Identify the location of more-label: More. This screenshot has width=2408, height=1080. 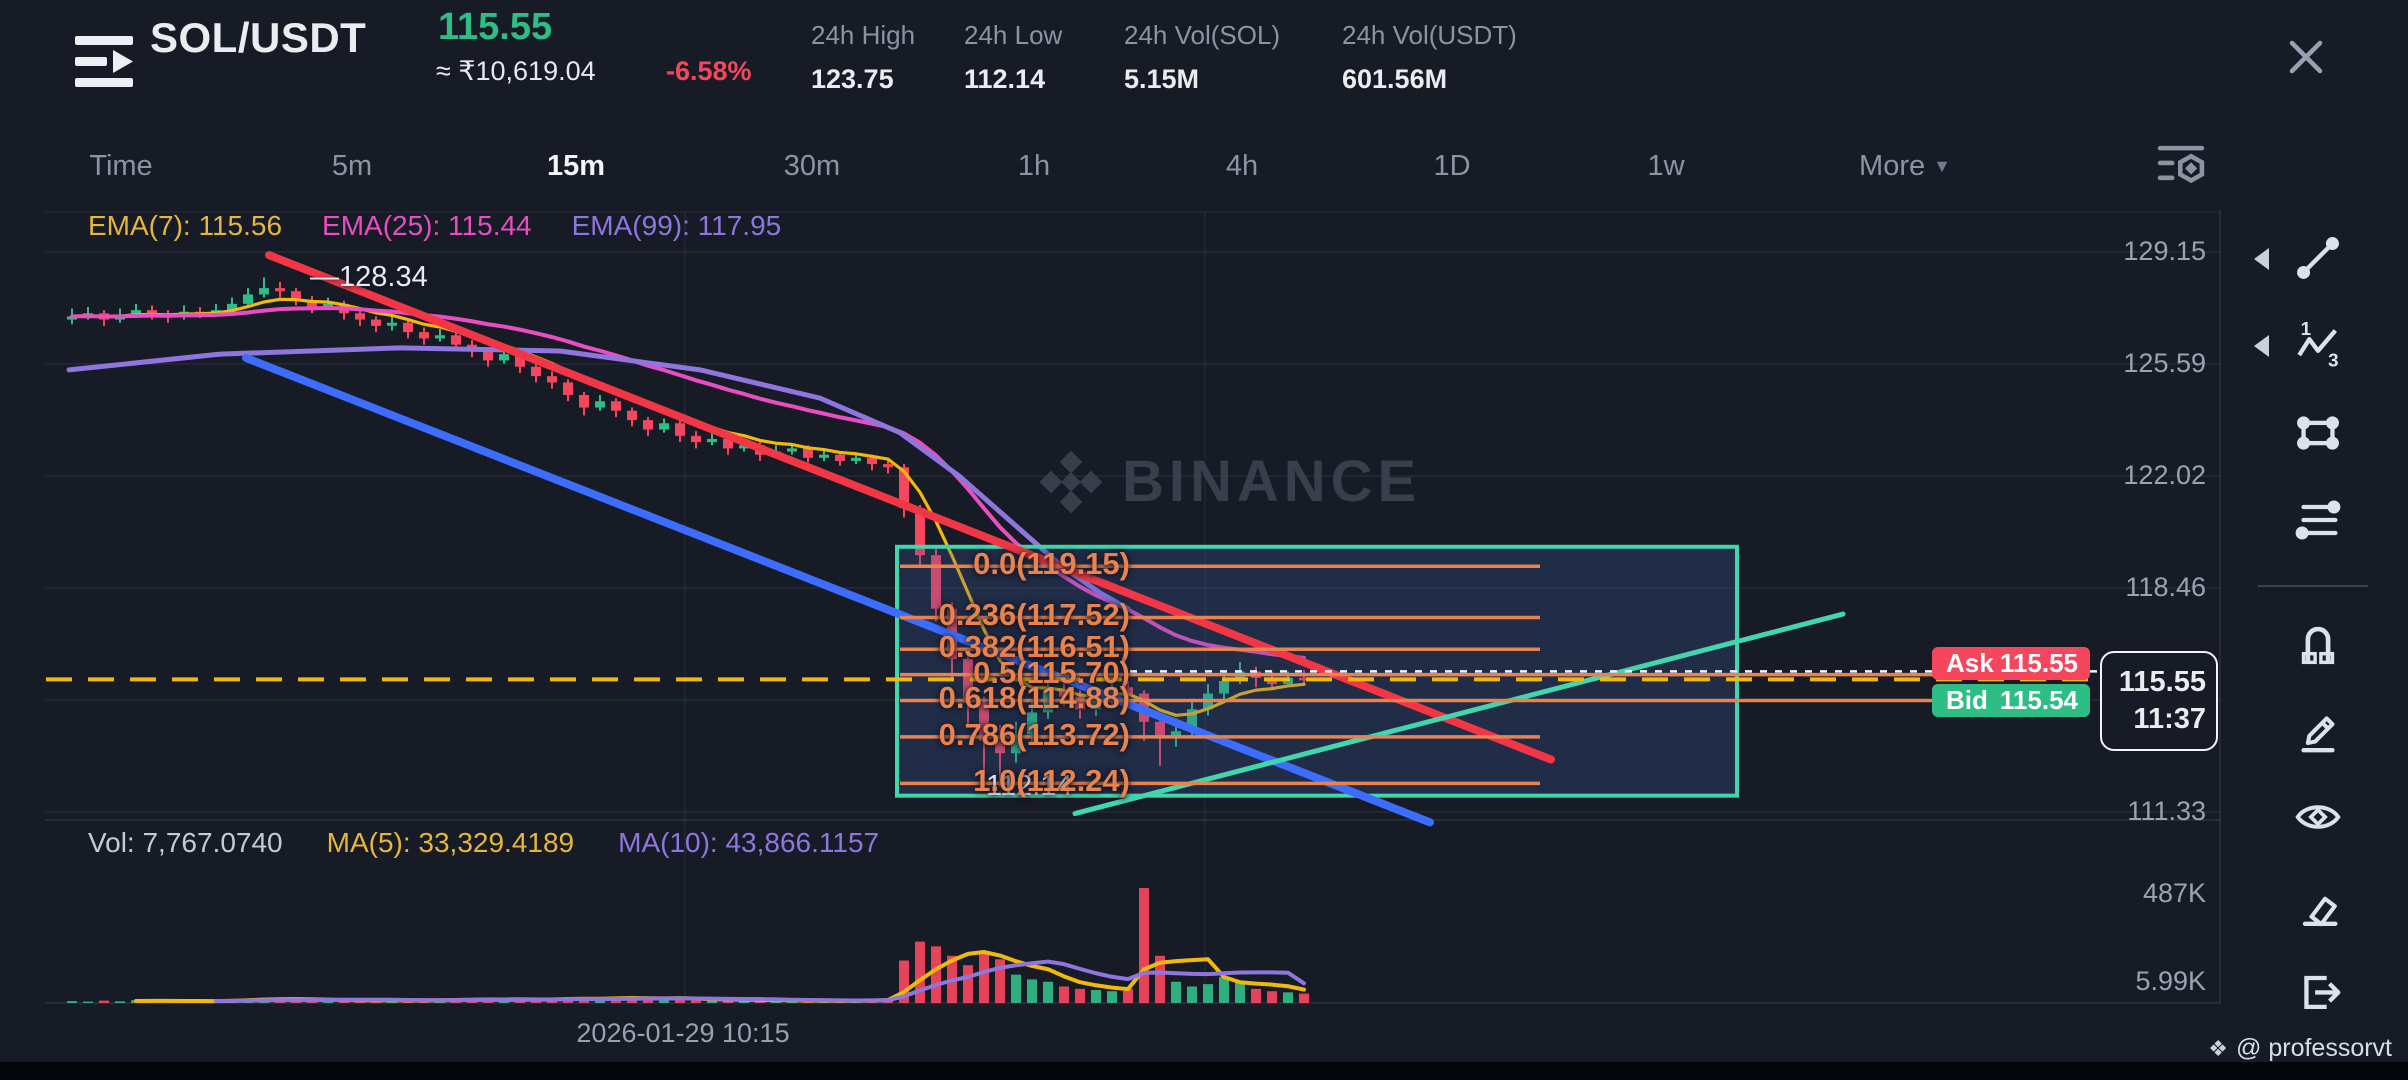
(1892, 166).